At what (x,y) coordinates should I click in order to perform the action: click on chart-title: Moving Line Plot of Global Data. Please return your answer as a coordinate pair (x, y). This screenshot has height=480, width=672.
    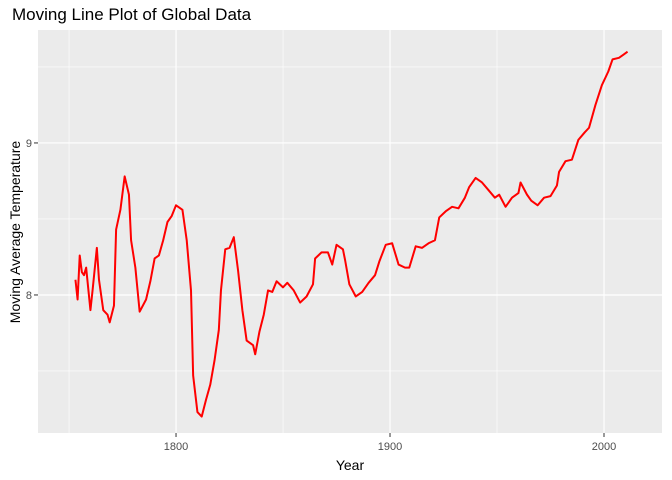
    Looking at the image, I should click on (132, 14).